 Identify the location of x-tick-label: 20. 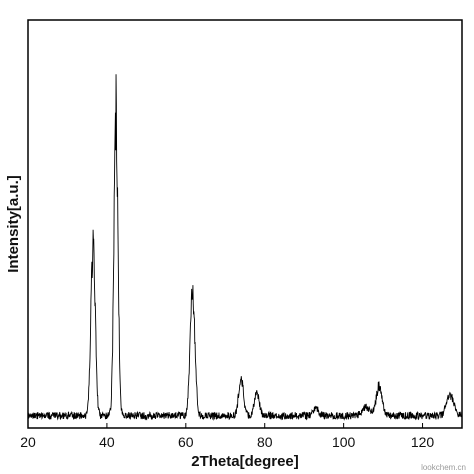
(28, 442).